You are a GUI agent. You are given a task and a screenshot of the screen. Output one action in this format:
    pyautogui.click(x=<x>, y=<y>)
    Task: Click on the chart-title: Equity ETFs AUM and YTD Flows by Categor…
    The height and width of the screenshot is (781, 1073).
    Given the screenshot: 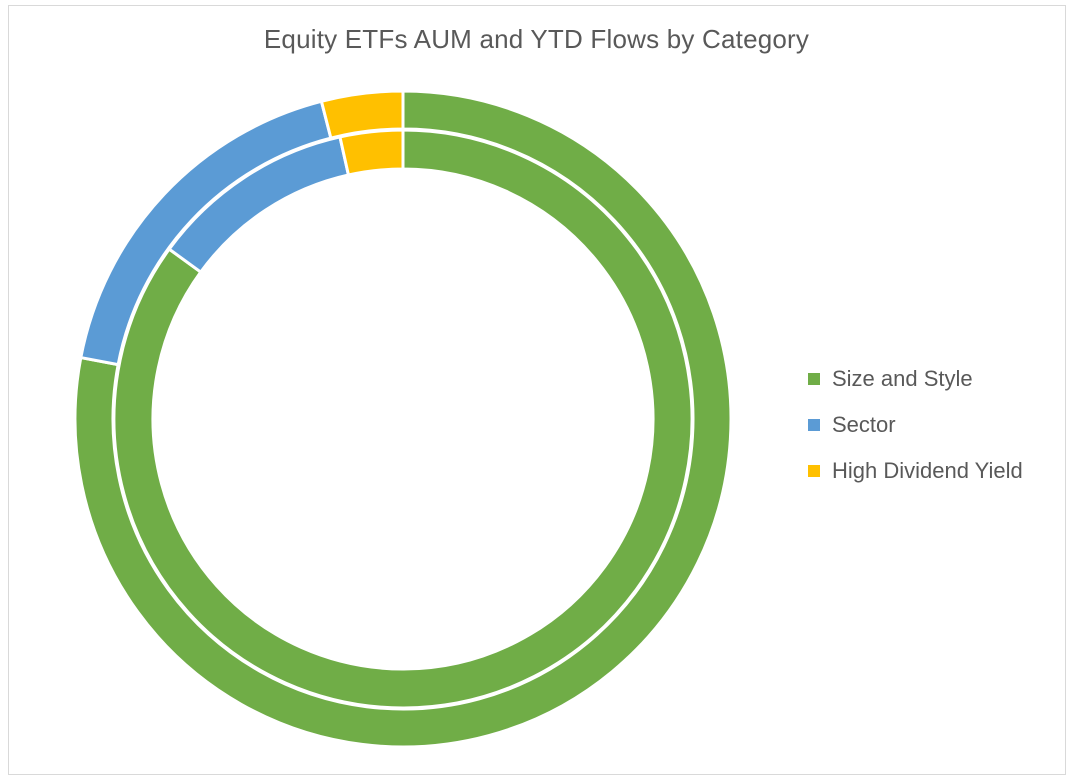 What is the action you would take?
    pyautogui.click(x=536, y=39)
    